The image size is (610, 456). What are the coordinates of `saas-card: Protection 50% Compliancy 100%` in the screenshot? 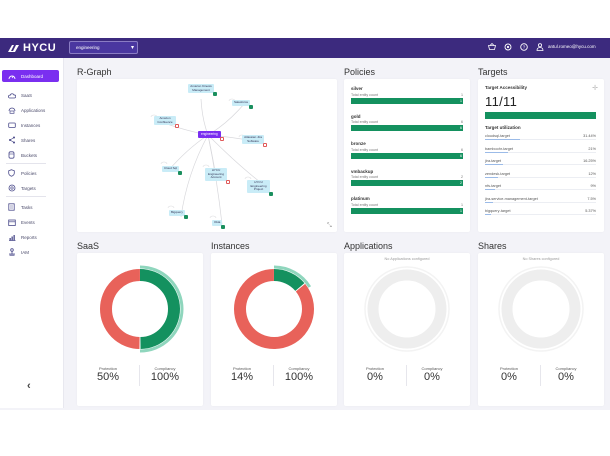 It's located at (140, 329).